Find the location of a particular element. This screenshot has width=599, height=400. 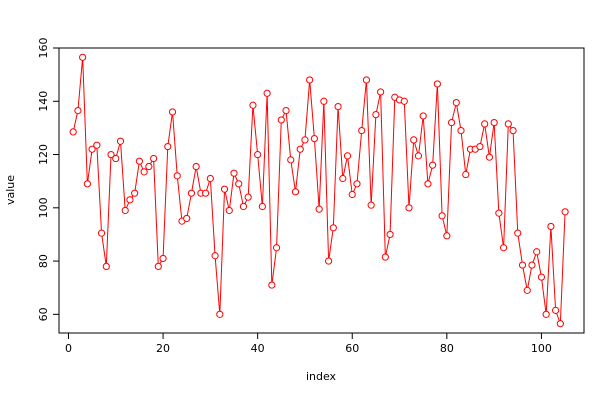

x-tick-label: 60 is located at coordinates (352, 348).